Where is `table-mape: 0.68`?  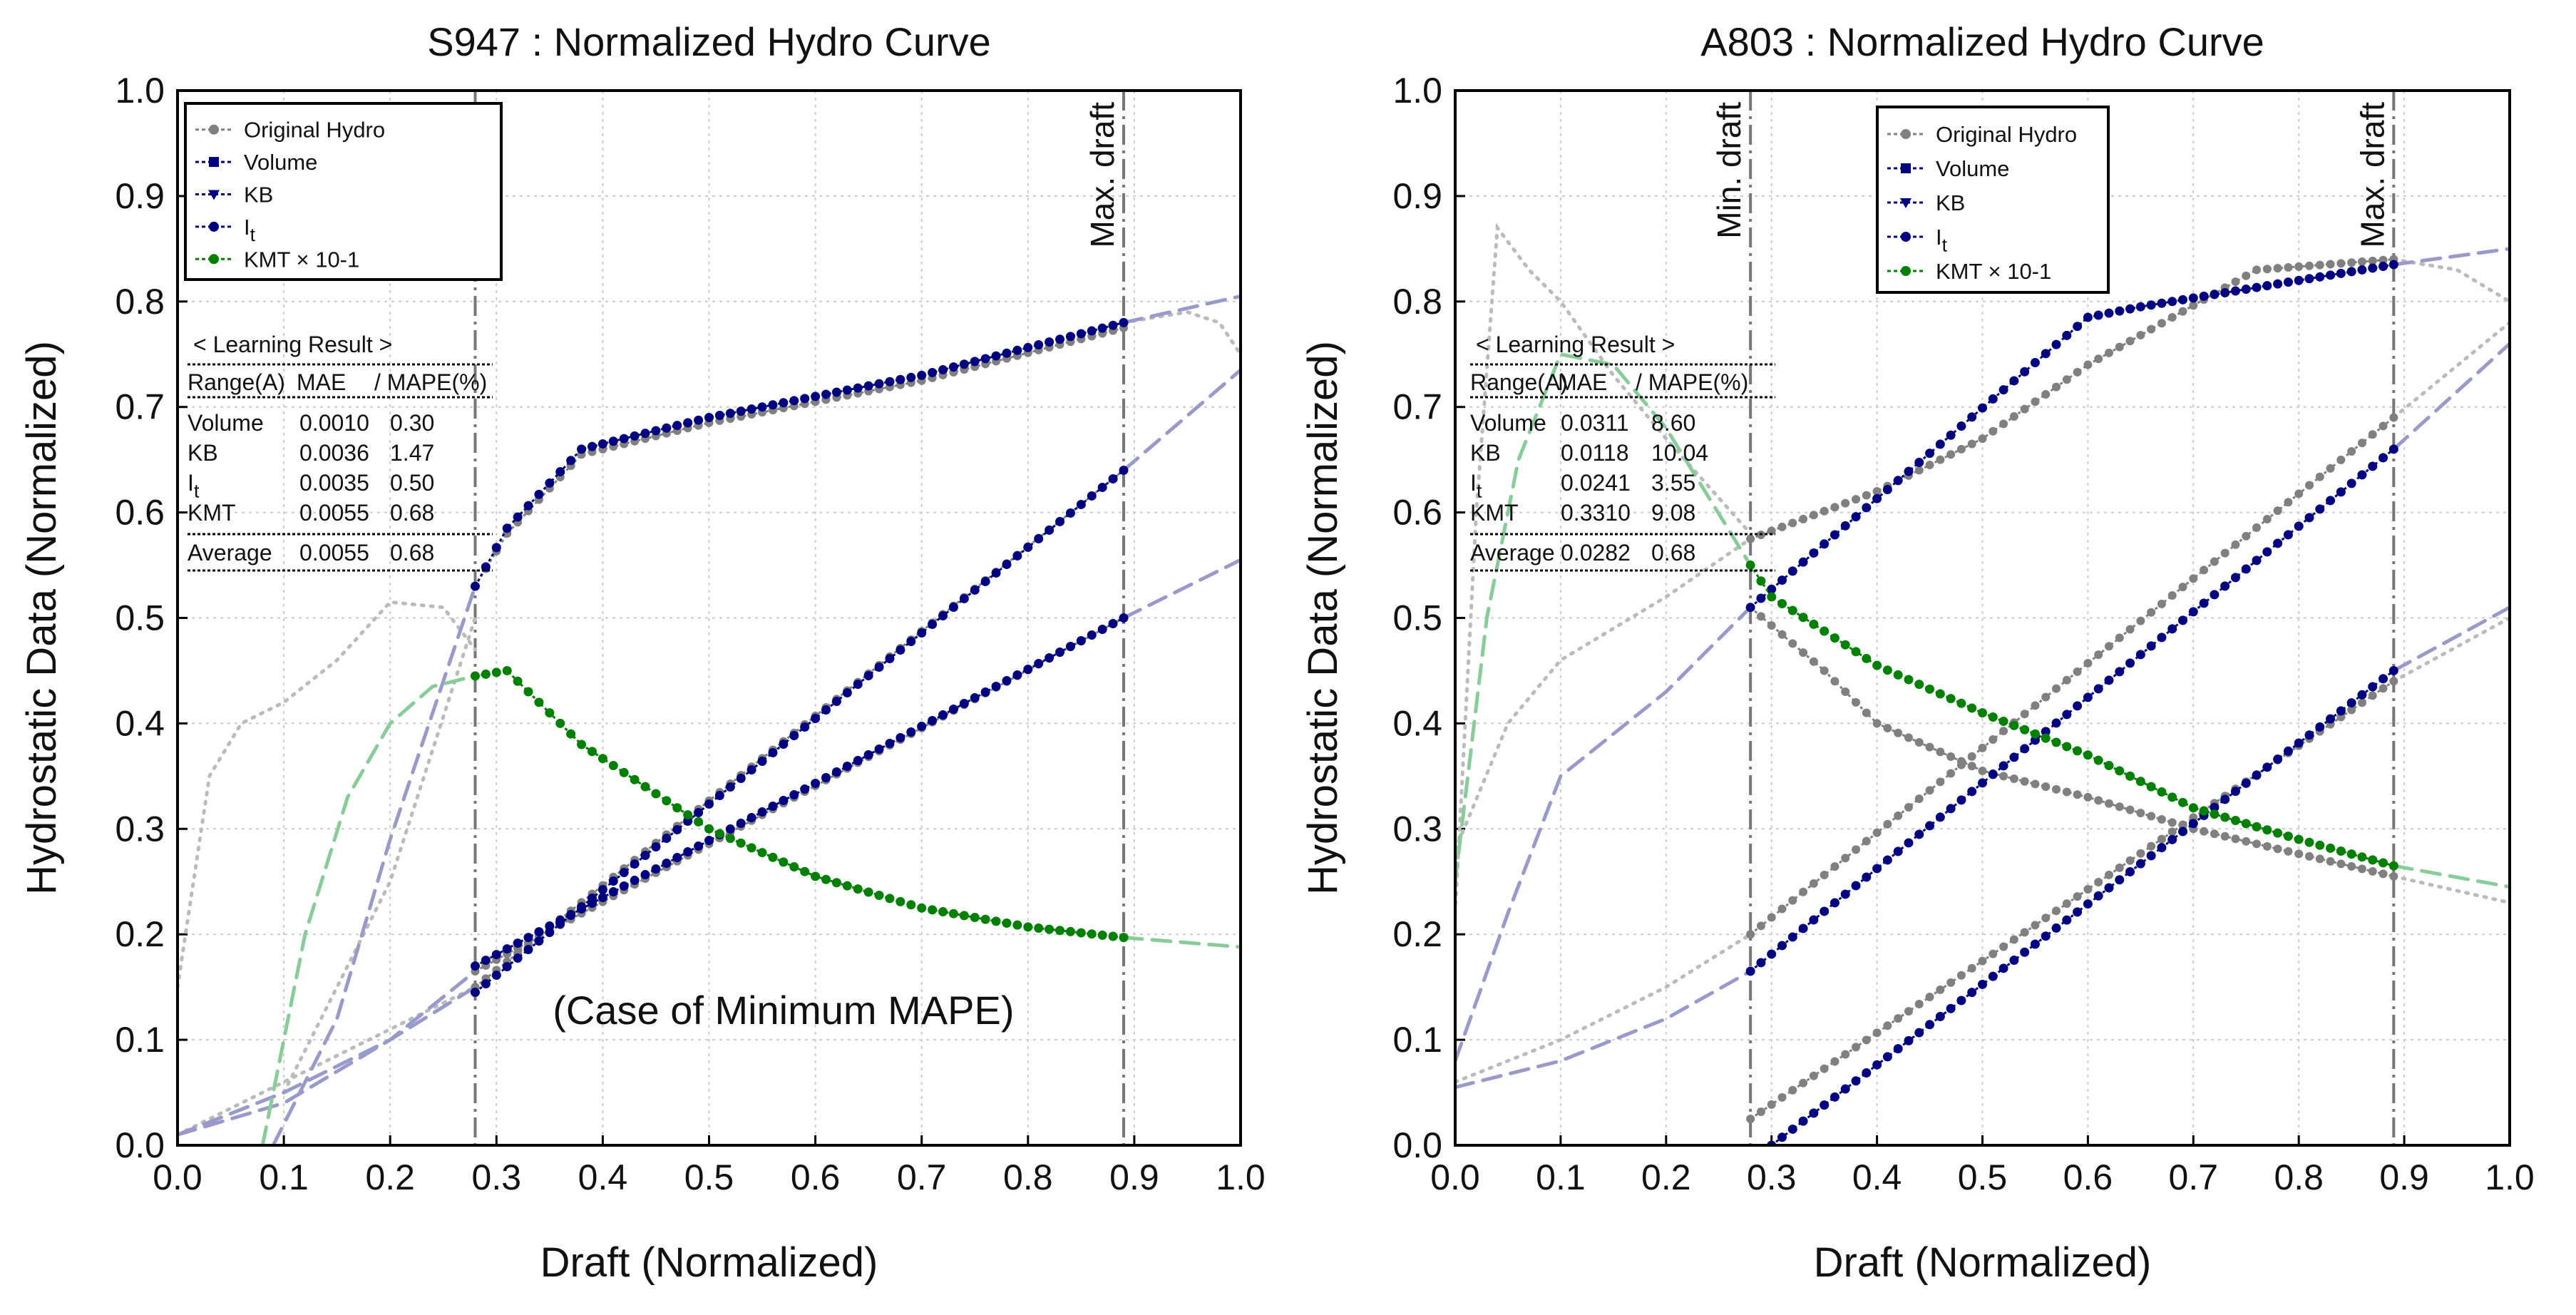 table-mape: 0.68 is located at coordinates (1673, 553).